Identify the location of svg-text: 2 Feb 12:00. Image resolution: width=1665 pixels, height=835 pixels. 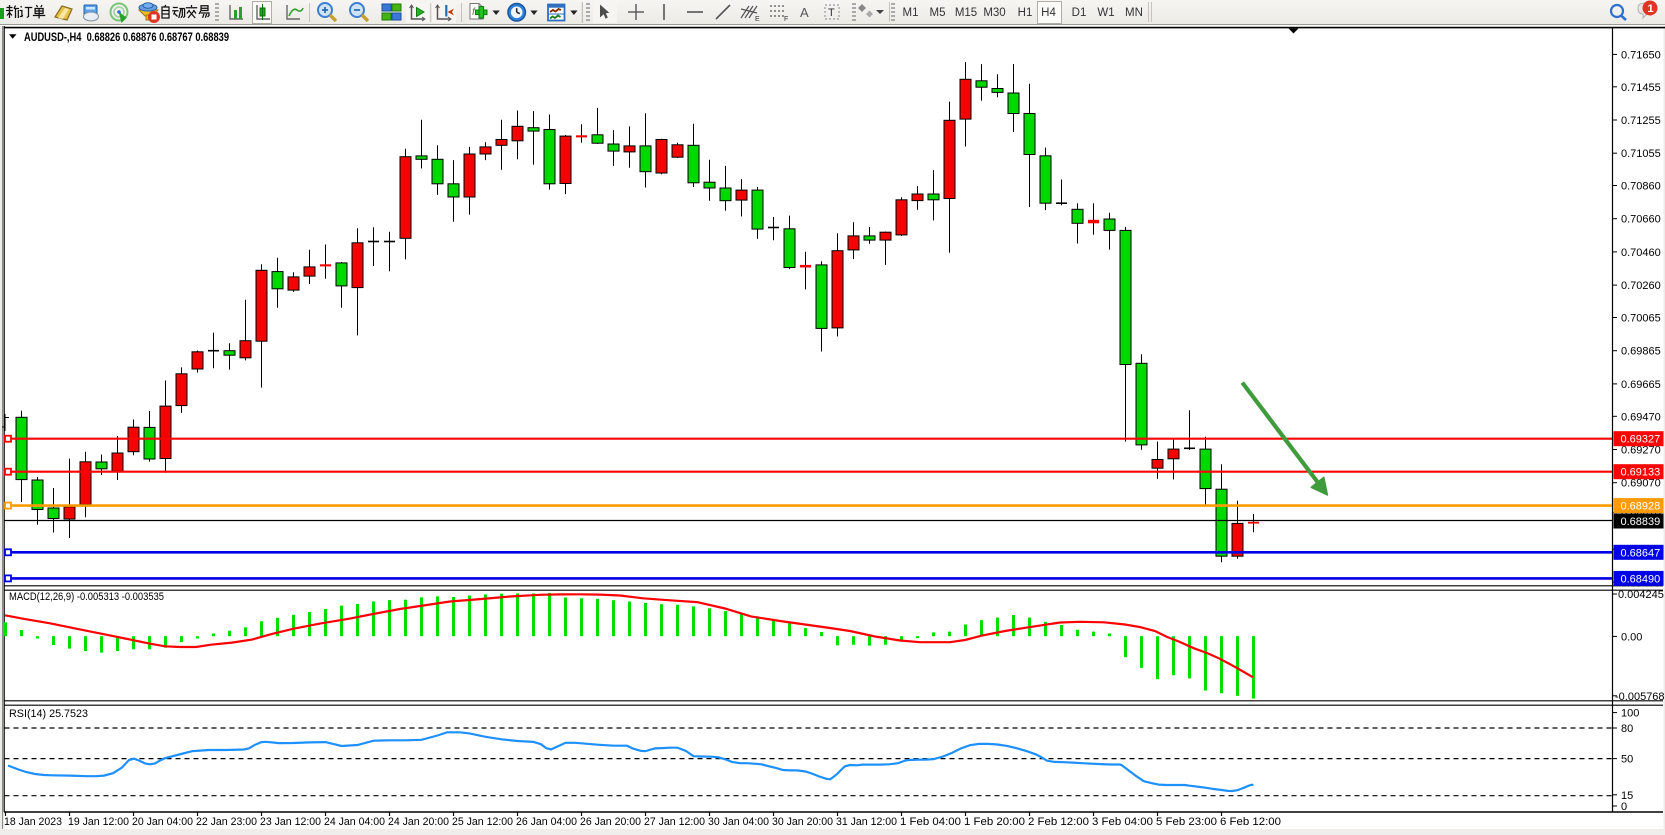
(1058, 822).